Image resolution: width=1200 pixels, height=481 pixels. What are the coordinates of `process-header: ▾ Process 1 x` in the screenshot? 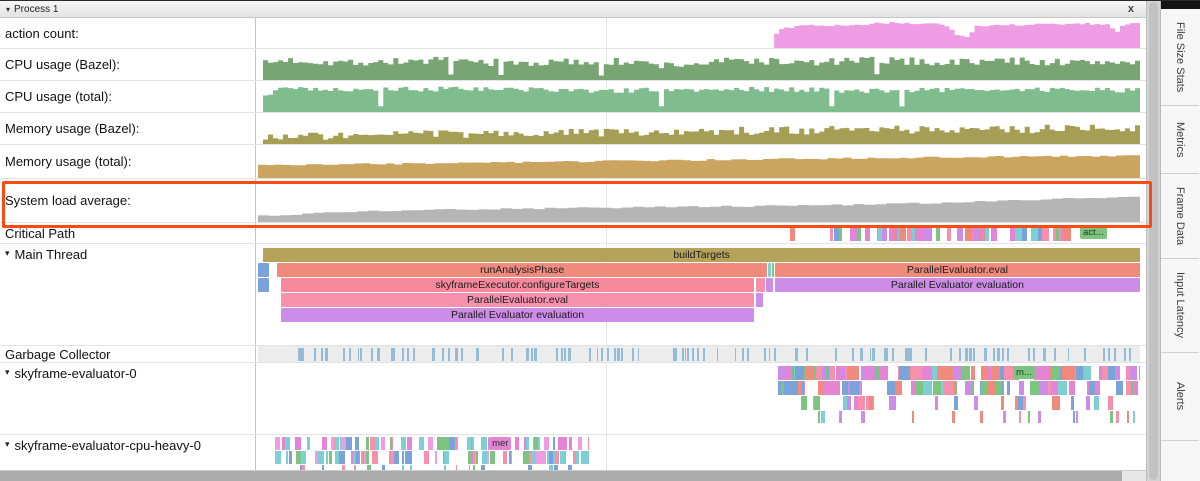 It's located at (573, 9).